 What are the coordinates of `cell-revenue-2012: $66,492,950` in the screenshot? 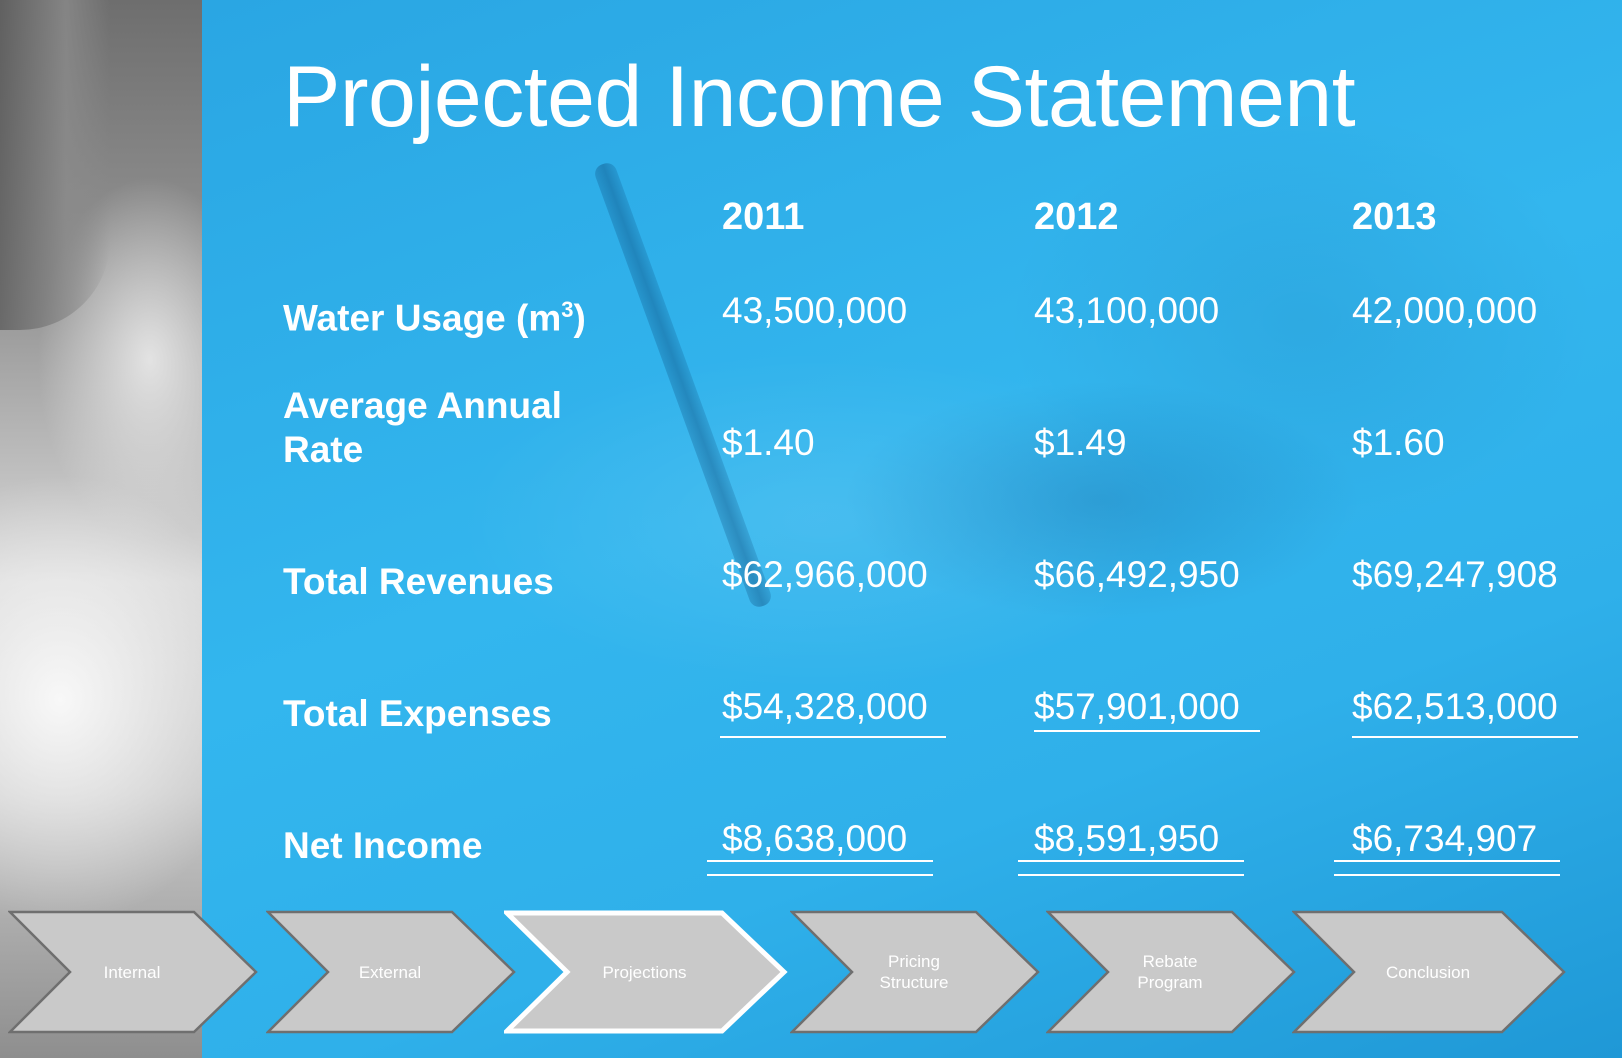 It's located at (1137, 574).